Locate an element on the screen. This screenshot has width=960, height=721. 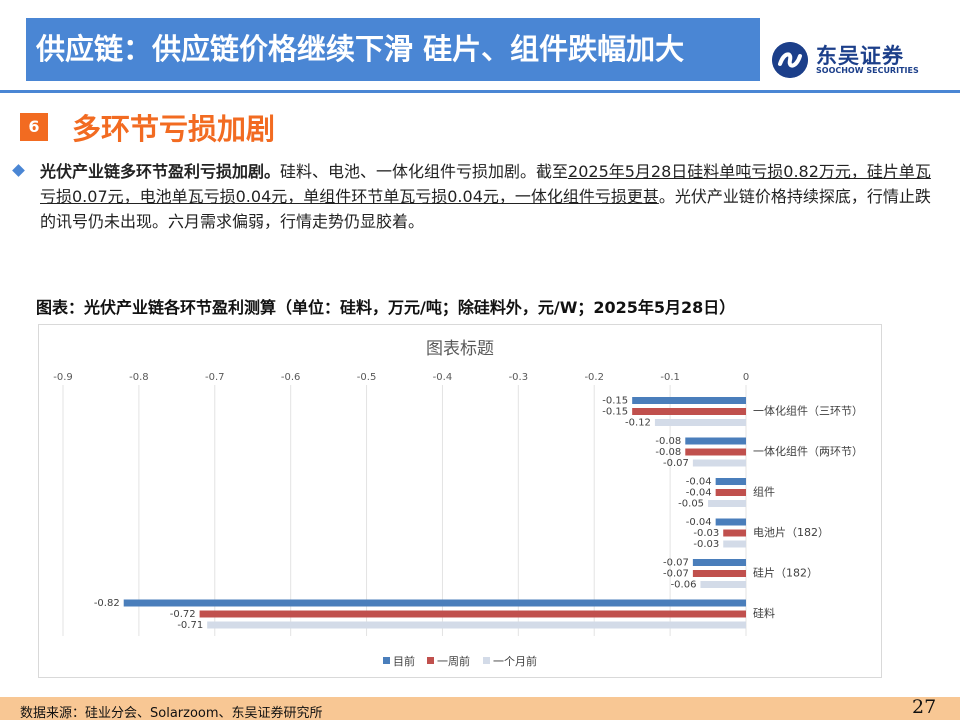
category-label: 一体化组件（两环节） is located at coordinates (808, 451).